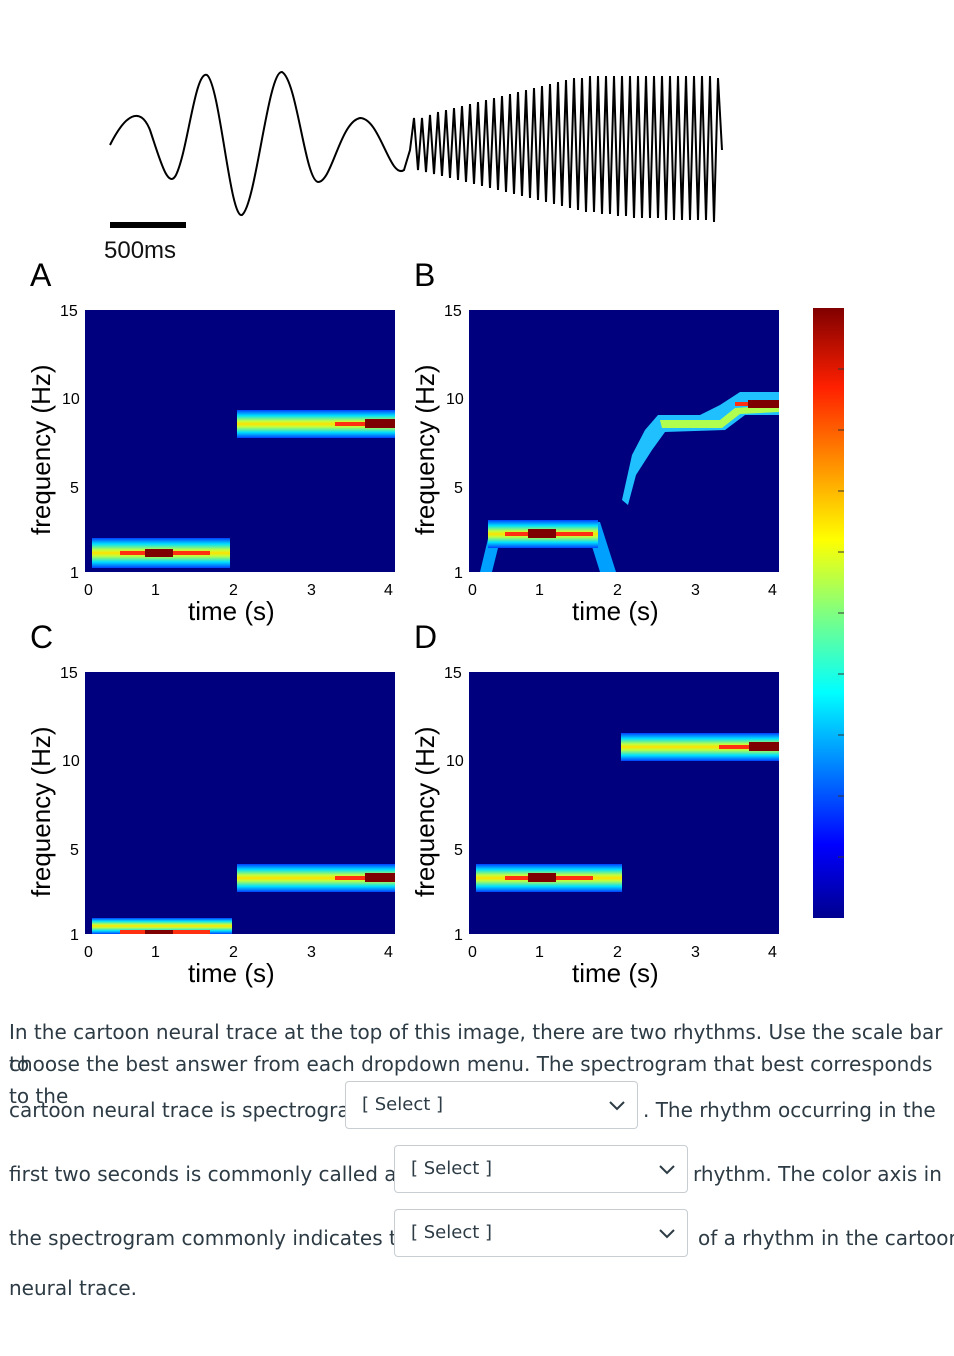 The image size is (954, 1356). What do you see at coordinates (541, 1233) in the screenshot?
I see `dropdown-color-axis: [ Select ]` at bounding box center [541, 1233].